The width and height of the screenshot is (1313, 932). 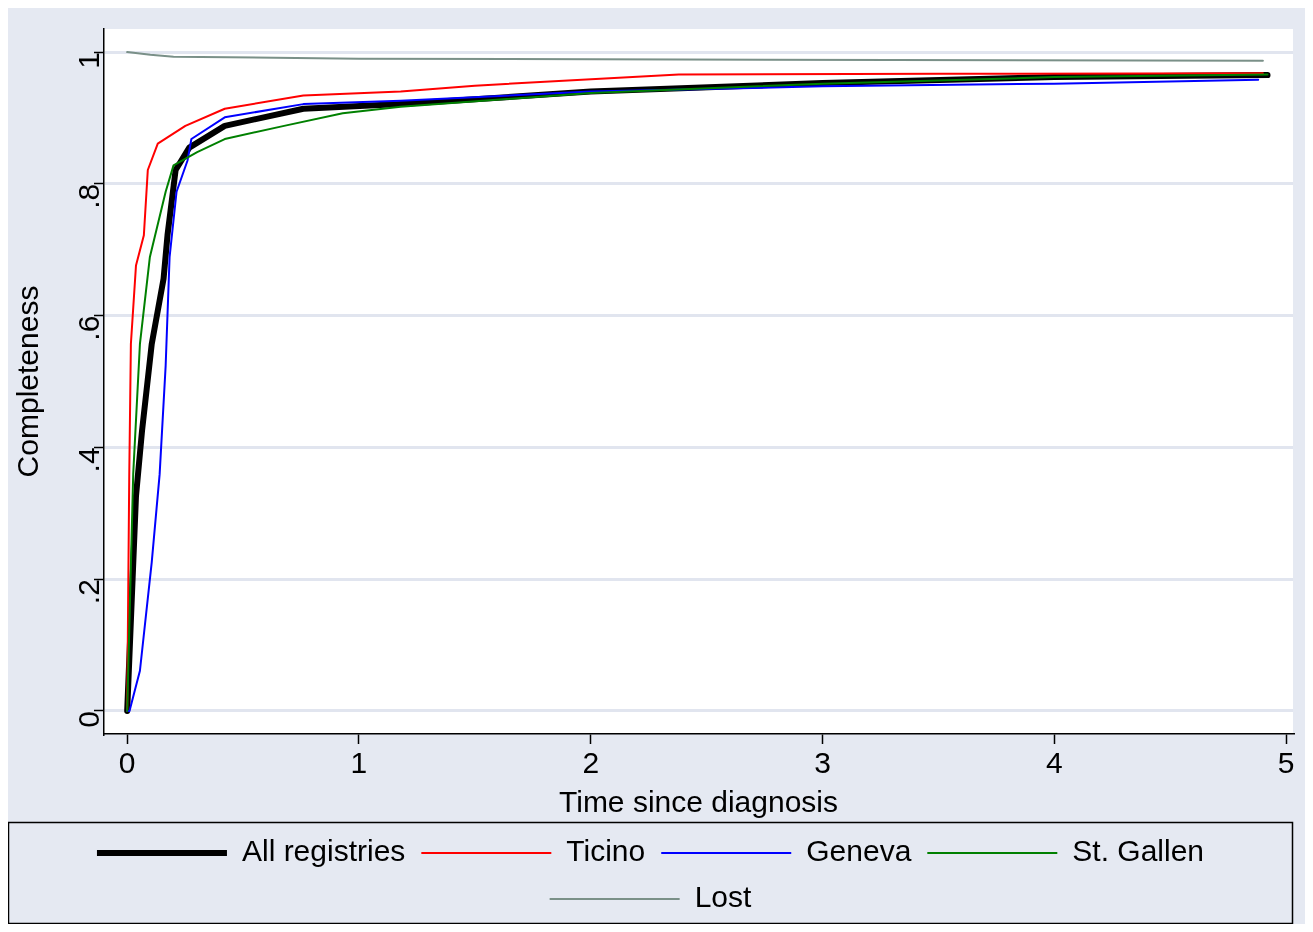 I want to click on x-tick-label: 4, so click(x=1054, y=763).